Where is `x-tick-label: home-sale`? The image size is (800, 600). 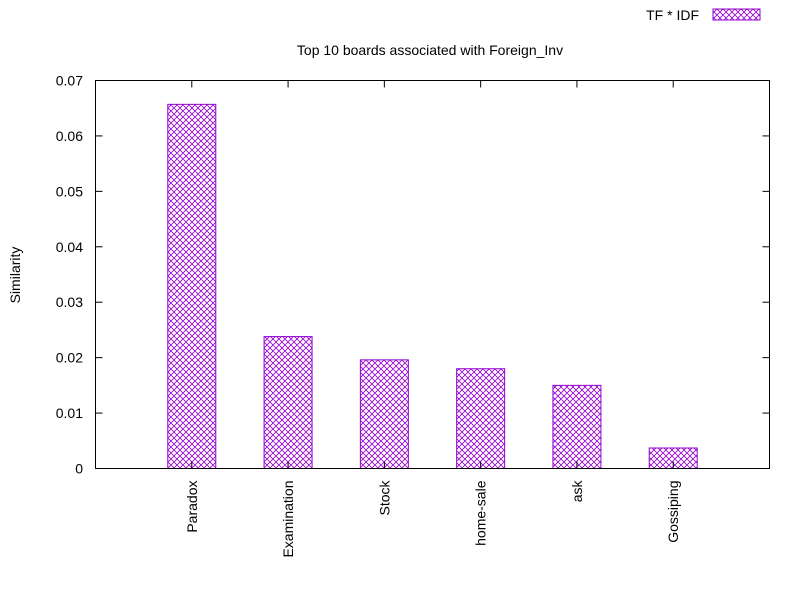 x-tick-label: home-sale is located at coordinates (481, 513).